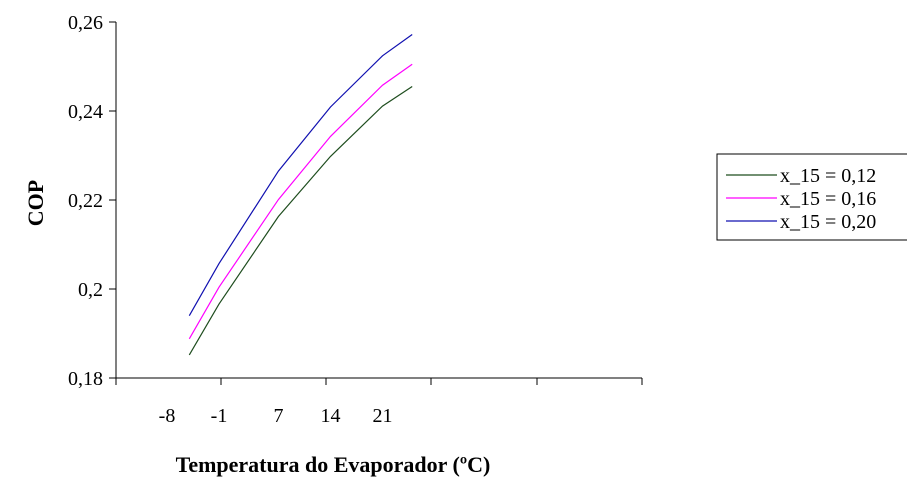 Image resolution: width=907 pixels, height=481 pixels. What do you see at coordinates (330, 416) in the screenshot?
I see `x-tick-label: 14` at bounding box center [330, 416].